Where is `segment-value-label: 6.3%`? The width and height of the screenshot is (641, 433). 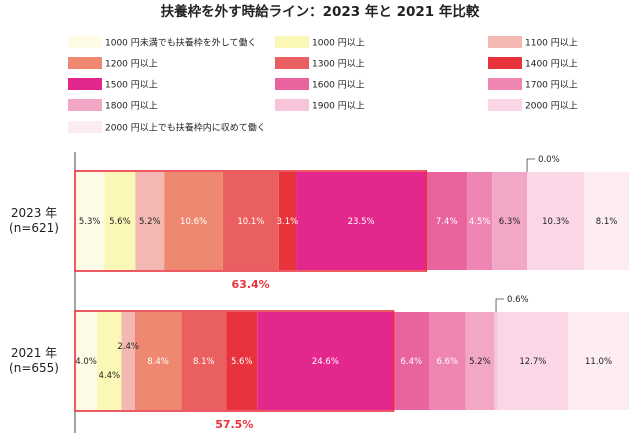 segment-value-label: 6.3% is located at coordinates (510, 222).